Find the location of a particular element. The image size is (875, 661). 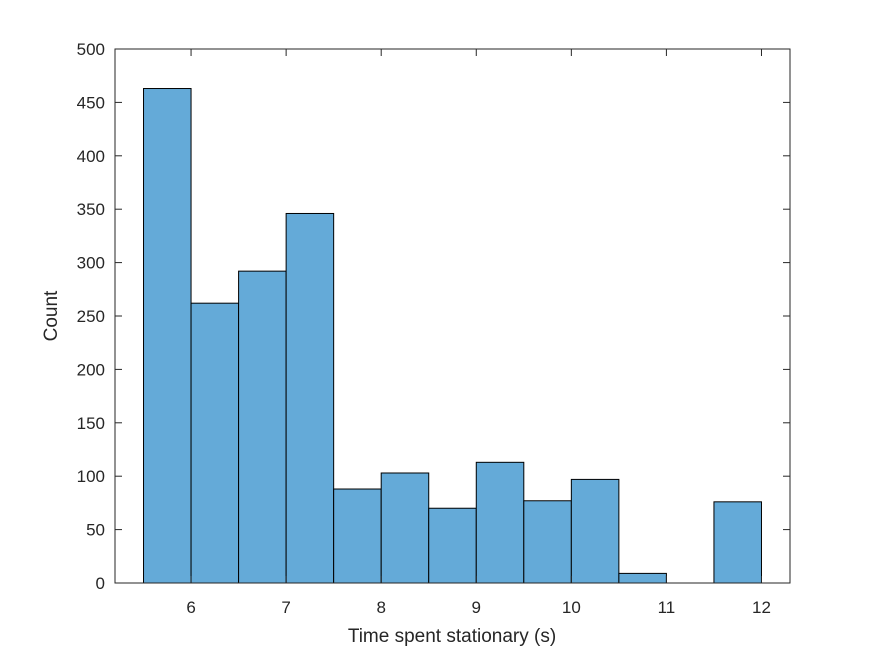

x-tick-label: 9 is located at coordinates (476, 607).